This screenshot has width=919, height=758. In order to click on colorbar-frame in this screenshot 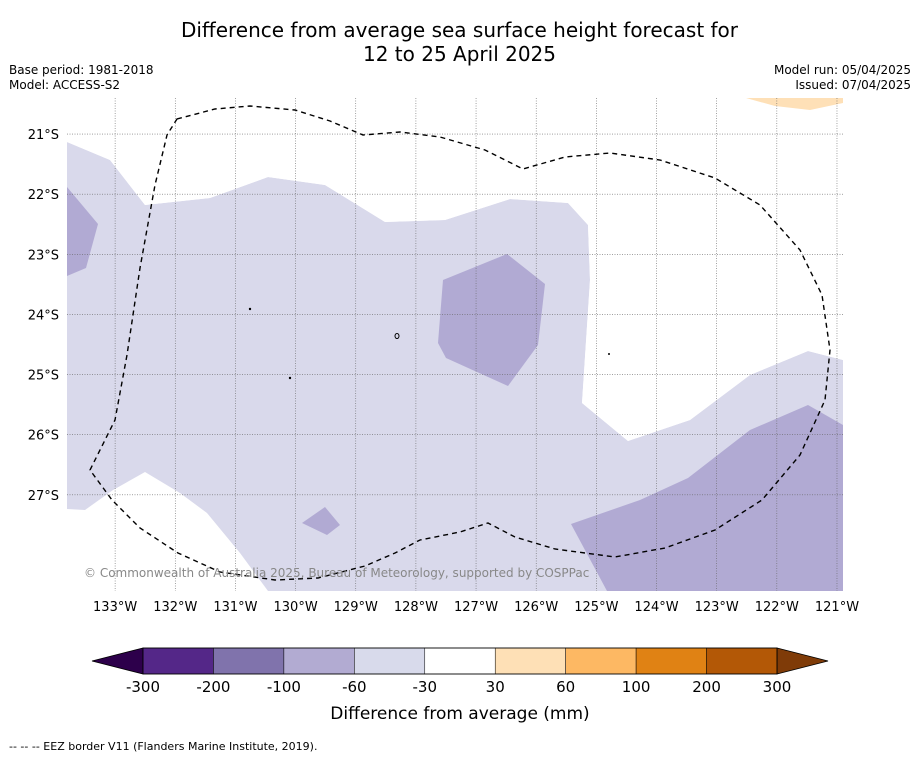, I will do `click(460, 661)`.